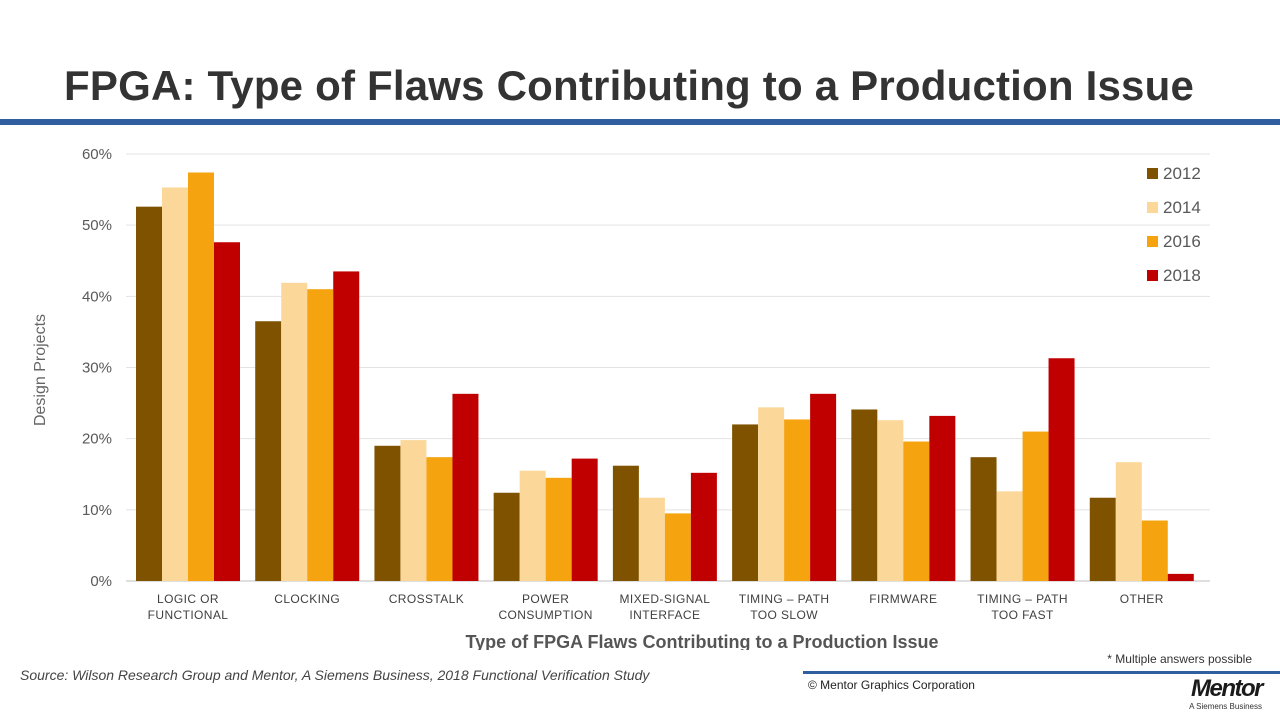 This screenshot has width=1280, height=720. I want to click on logo-tagline: A Siemens Business, so click(1225, 706).